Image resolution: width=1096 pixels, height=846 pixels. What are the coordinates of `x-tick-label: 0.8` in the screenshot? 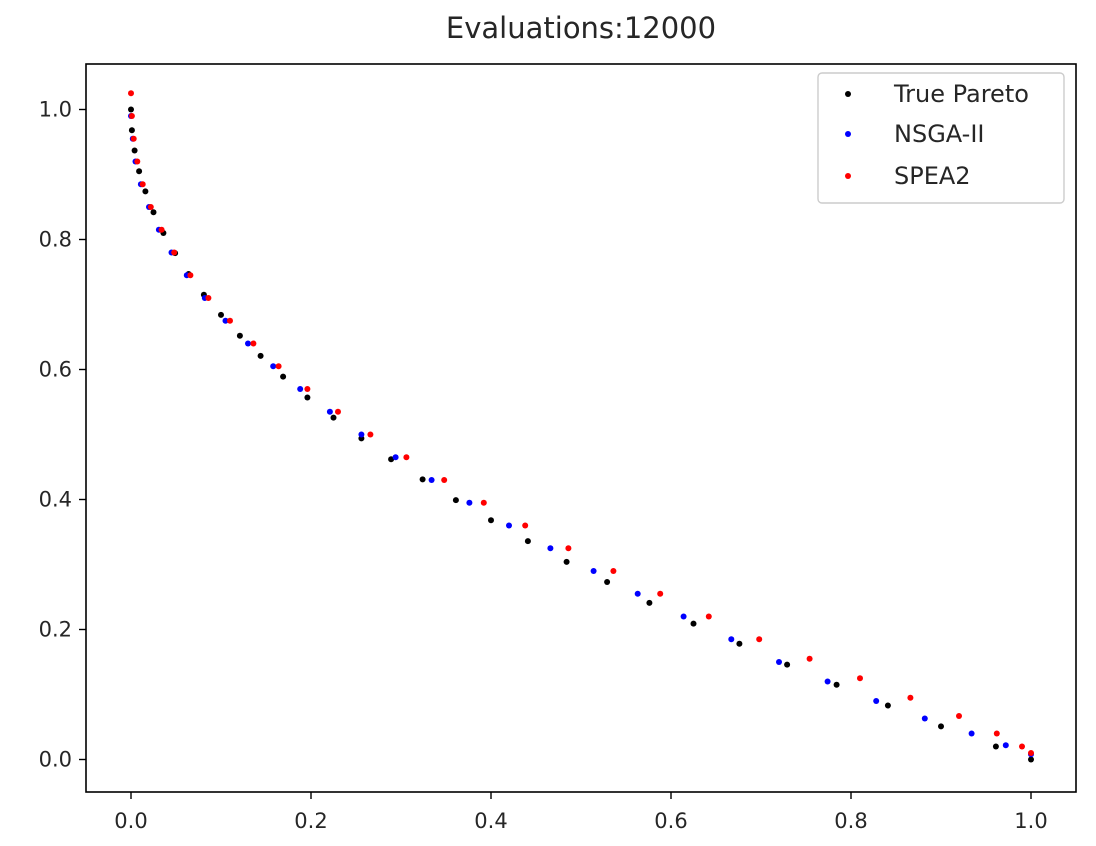 It's located at (850, 821).